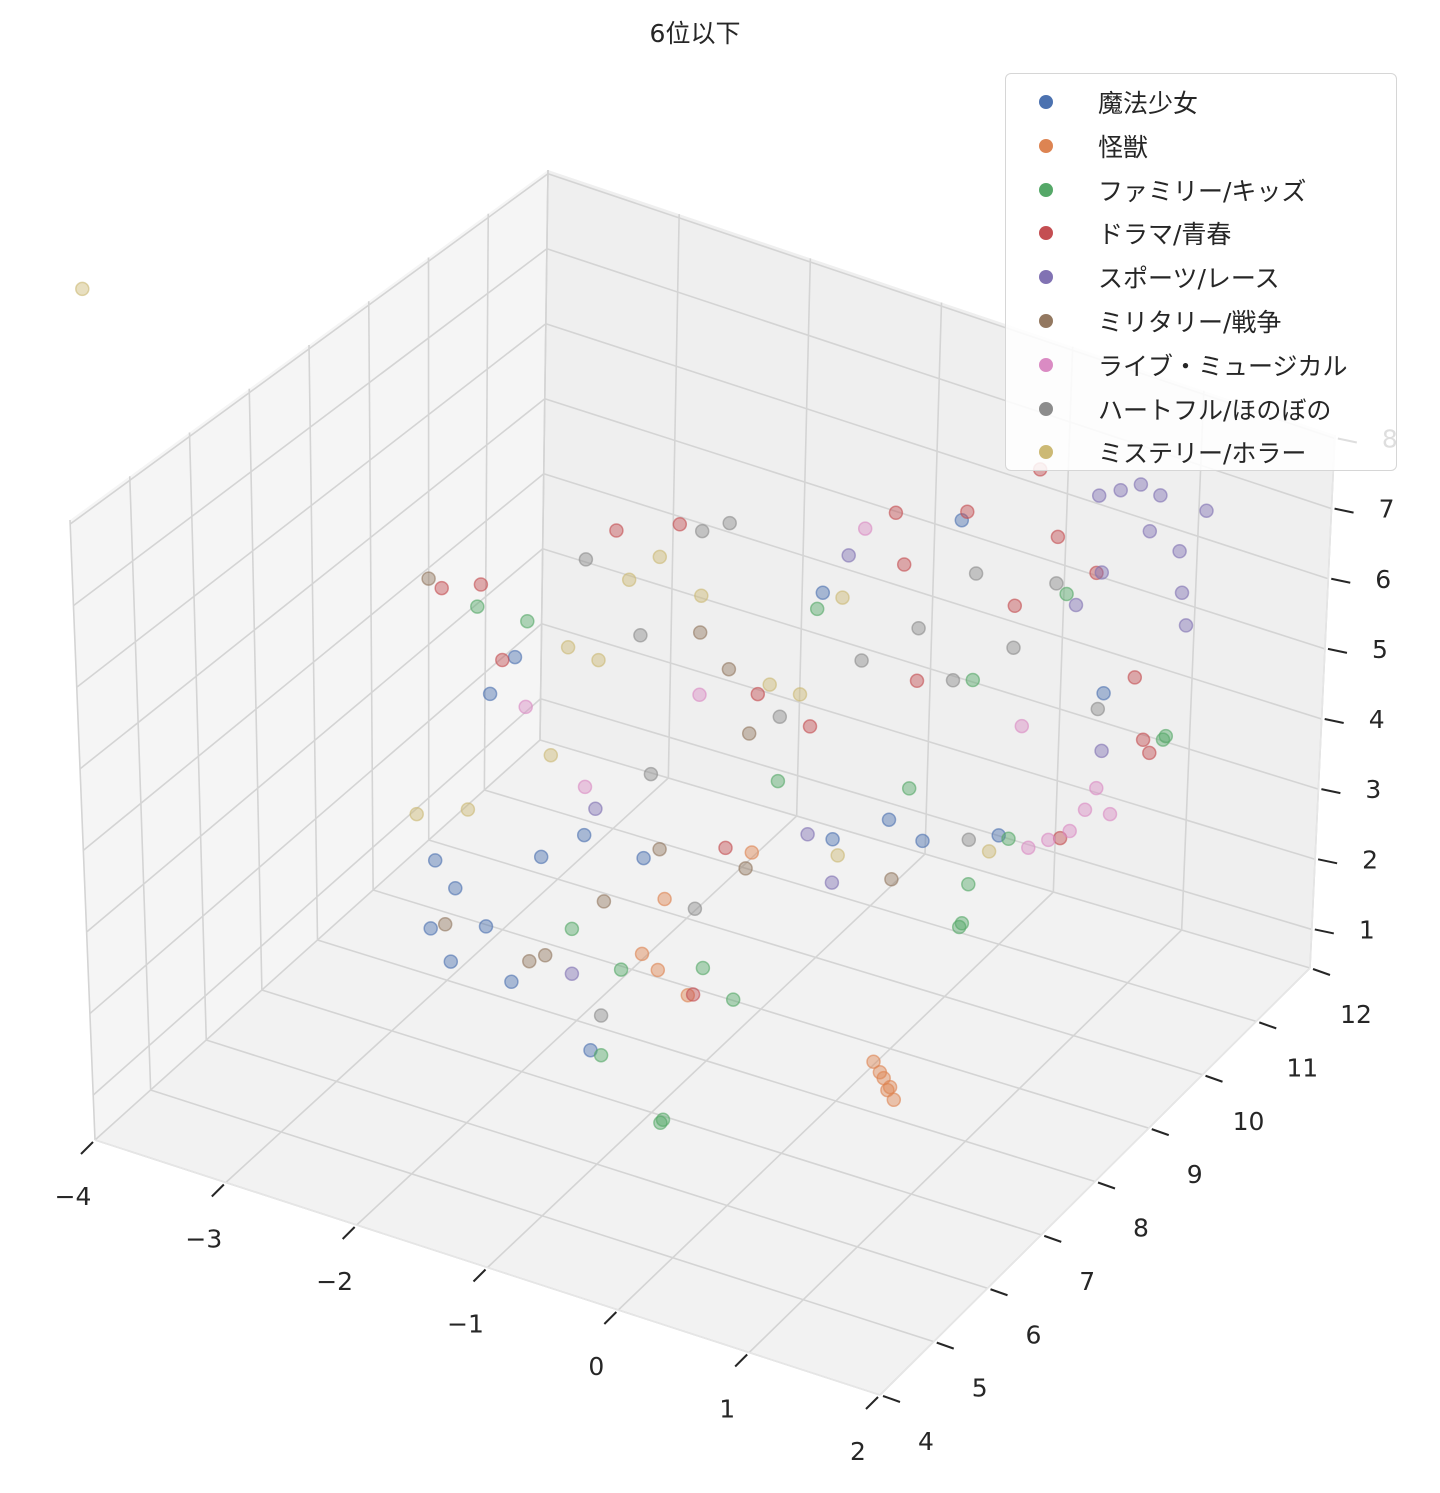  Describe the element at coordinates (1223, 366) in the screenshot. I see `legend-label: ライブ・ミュージカル` at that location.